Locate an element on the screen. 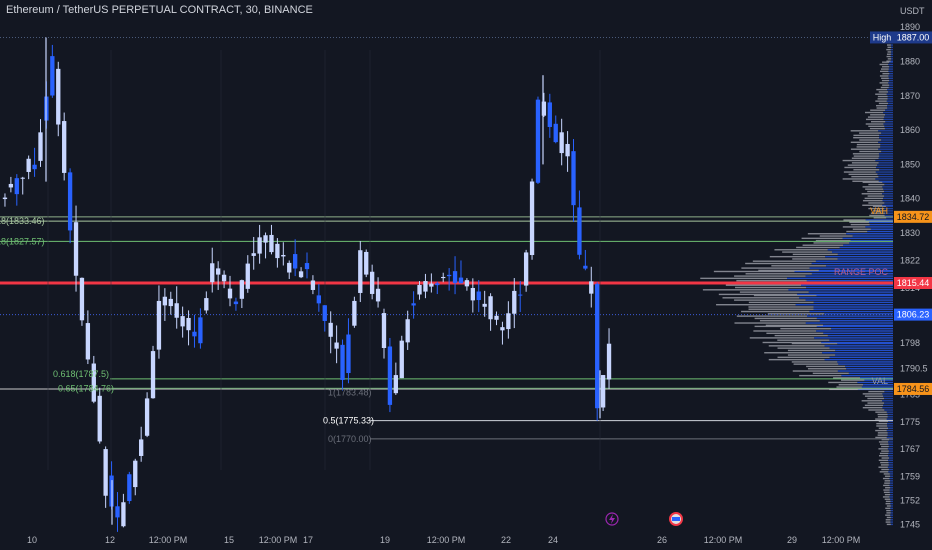 This screenshot has height=550, width=932. fib-label: 0.5(1775.33) is located at coordinates (348, 421).